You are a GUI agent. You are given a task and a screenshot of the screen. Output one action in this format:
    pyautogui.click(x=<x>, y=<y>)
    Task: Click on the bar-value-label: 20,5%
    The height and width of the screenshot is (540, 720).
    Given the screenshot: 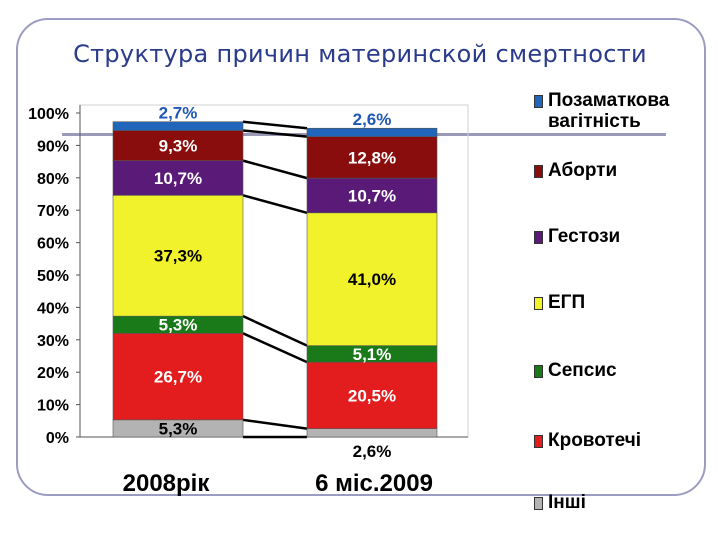 What is the action you would take?
    pyautogui.click(x=372, y=395)
    